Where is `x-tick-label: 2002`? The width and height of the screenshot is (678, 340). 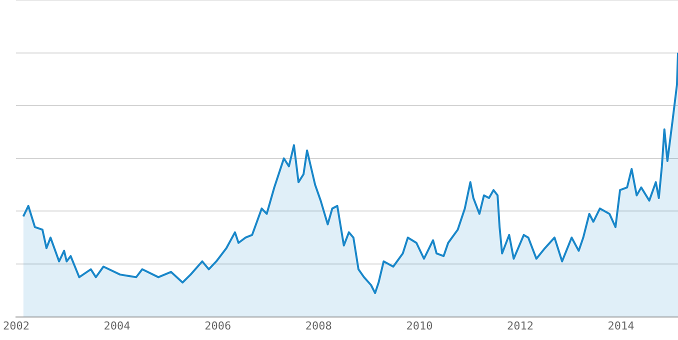
x-tick-label: 2002 is located at coordinates (16, 325).